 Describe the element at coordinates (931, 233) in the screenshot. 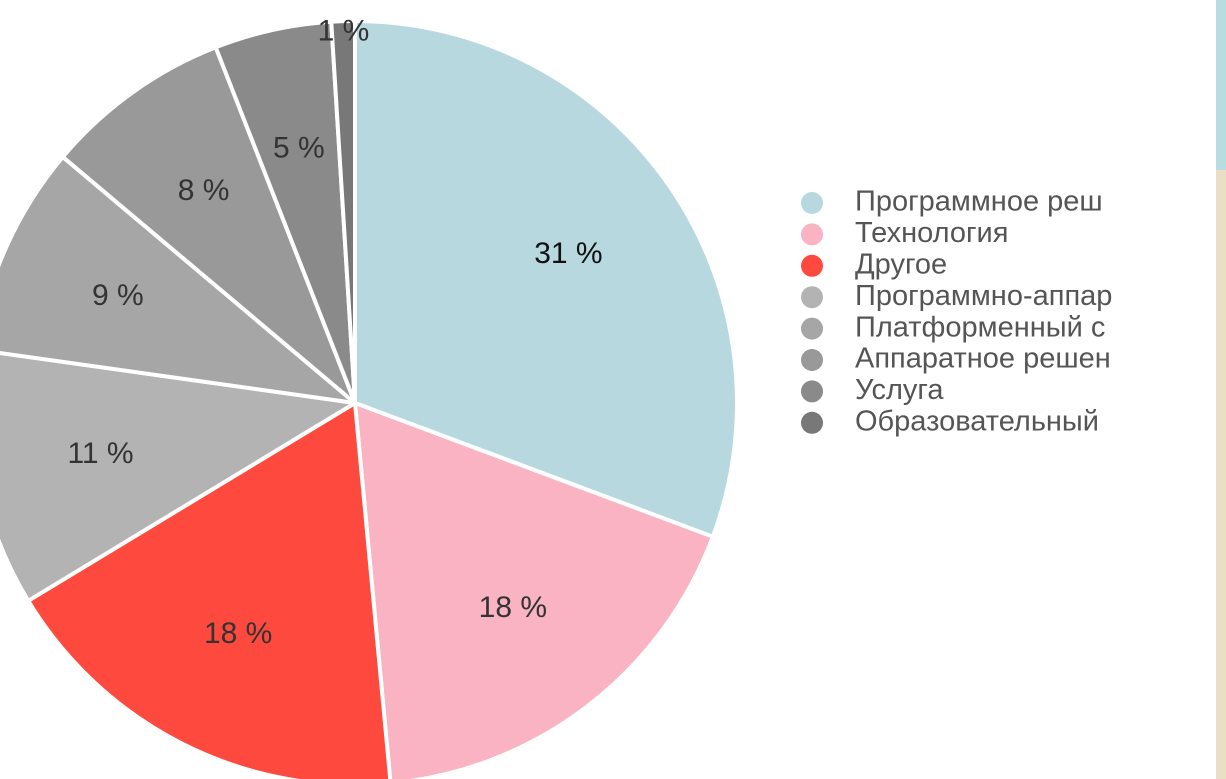

I see `legend-label: Технология` at that location.